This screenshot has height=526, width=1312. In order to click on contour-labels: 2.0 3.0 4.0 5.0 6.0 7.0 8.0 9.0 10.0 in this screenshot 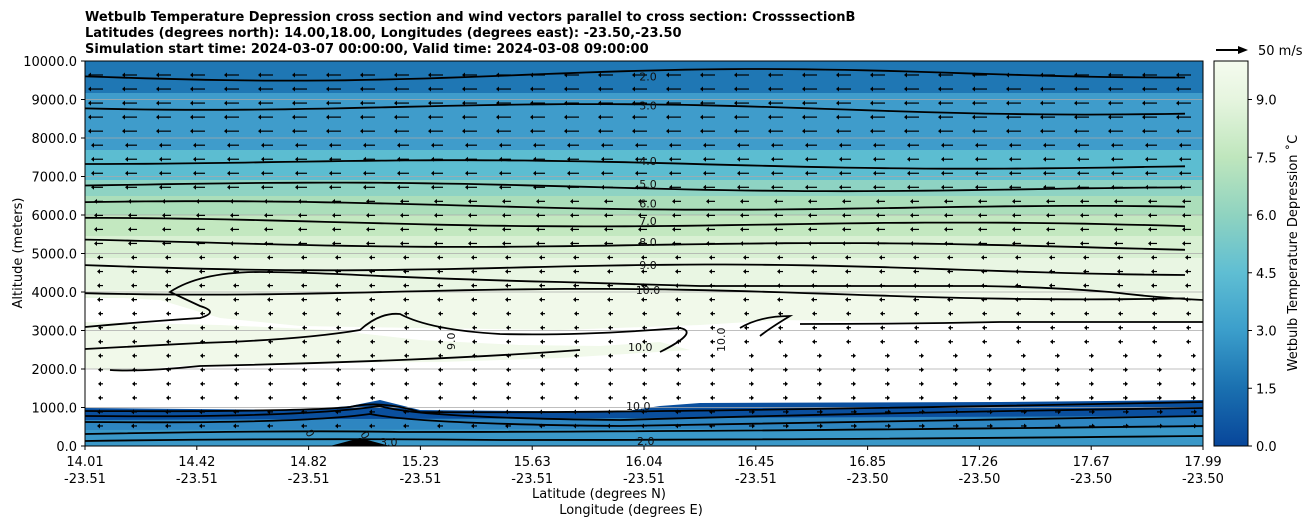, I will do `click(648, 183)`.